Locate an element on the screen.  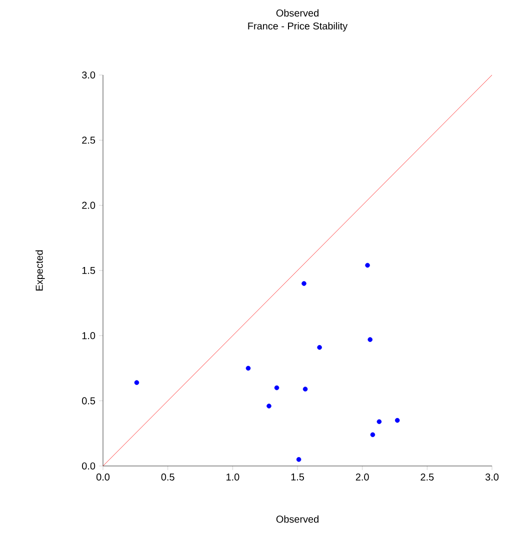
x-tick-label: 2.0 is located at coordinates (362, 477).